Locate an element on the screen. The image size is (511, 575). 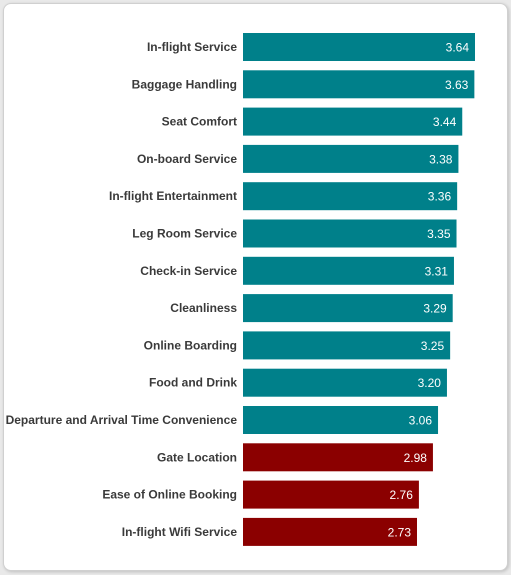
data-label: 3.31 is located at coordinates (437, 271).